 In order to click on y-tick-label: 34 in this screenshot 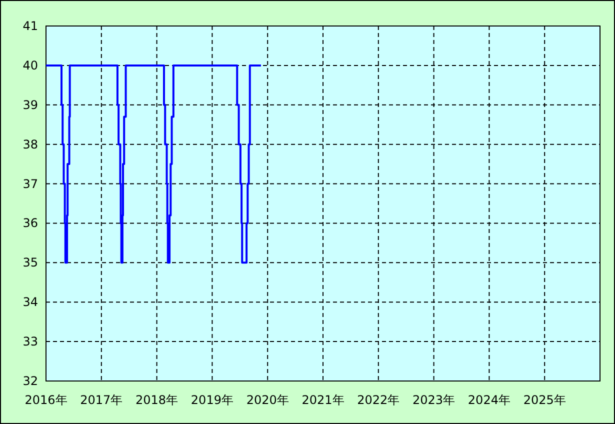, I will do `click(30, 302)`.